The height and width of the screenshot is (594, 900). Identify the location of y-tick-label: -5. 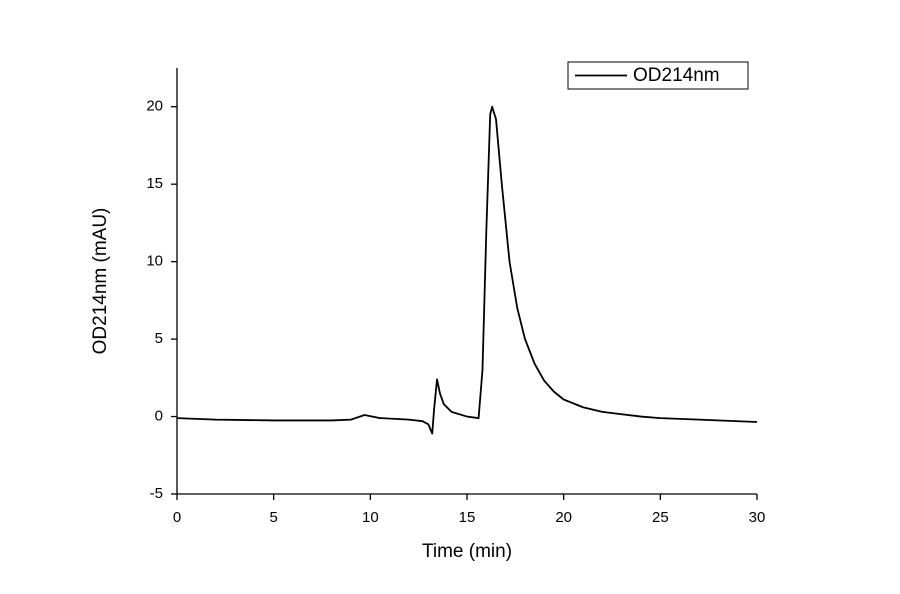
(156, 493).